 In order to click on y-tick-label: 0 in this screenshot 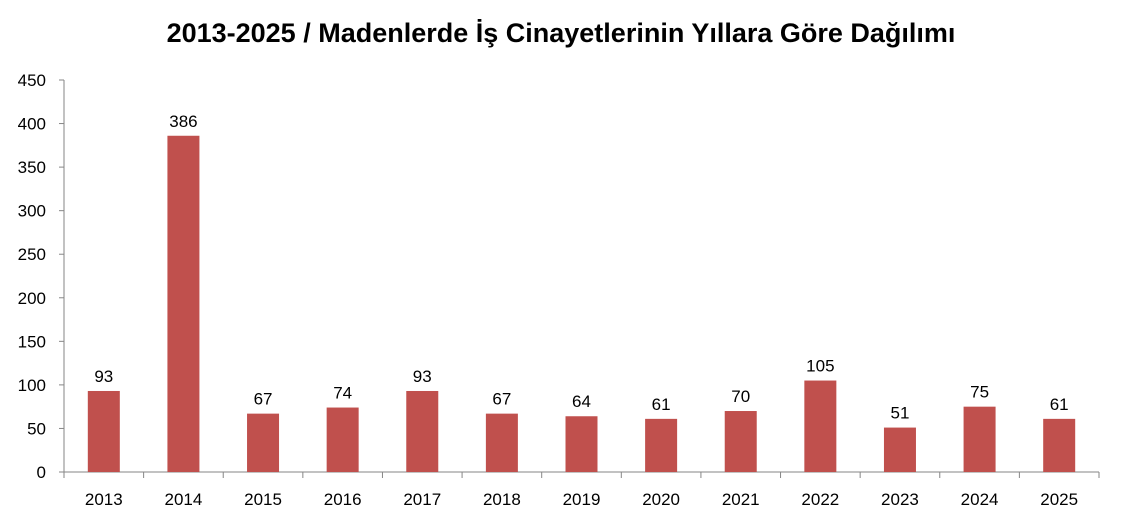, I will do `click(41, 472)`.